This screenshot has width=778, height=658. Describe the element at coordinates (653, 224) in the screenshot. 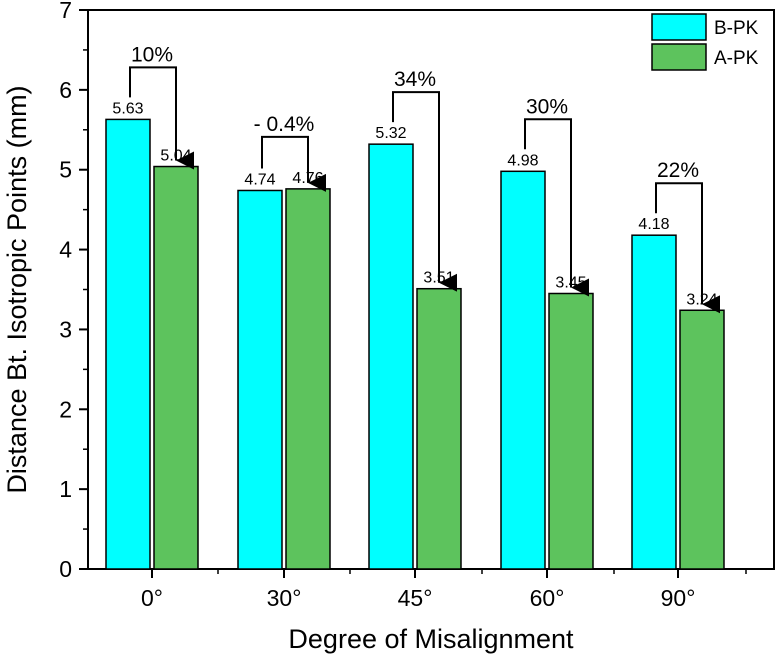

I see `bar-value-label: 4.18` at that location.